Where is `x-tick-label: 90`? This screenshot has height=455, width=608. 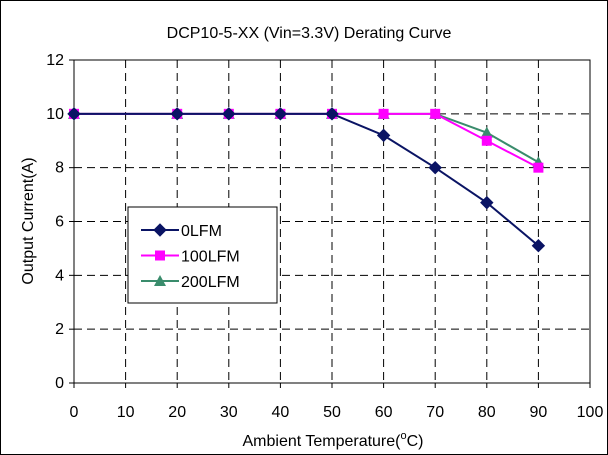
x-tick-label: 90 is located at coordinates (539, 412).